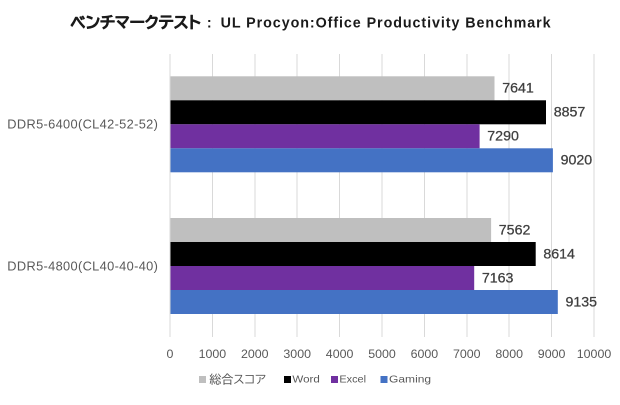 The width and height of the screenshot is (620, 405). Describe the element at coordinates (582, 303) in the screenshot. I see `svg-text: 9135` at that location.